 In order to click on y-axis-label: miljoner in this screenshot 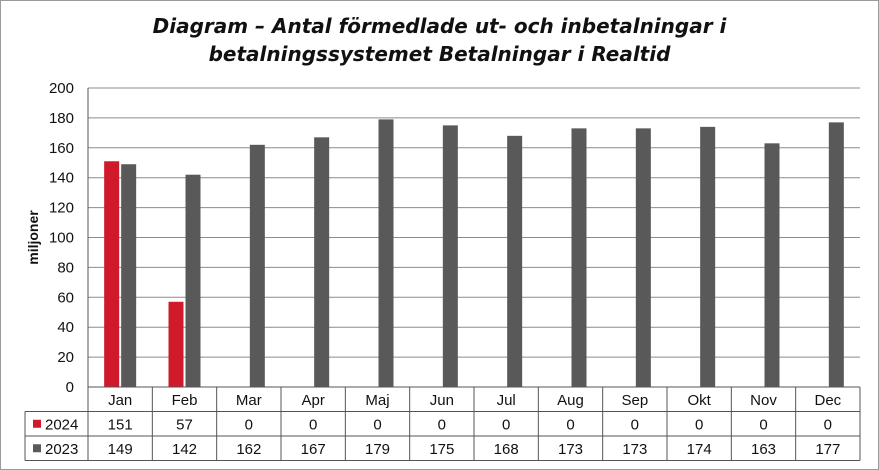, I will do `click(33, 237)`.